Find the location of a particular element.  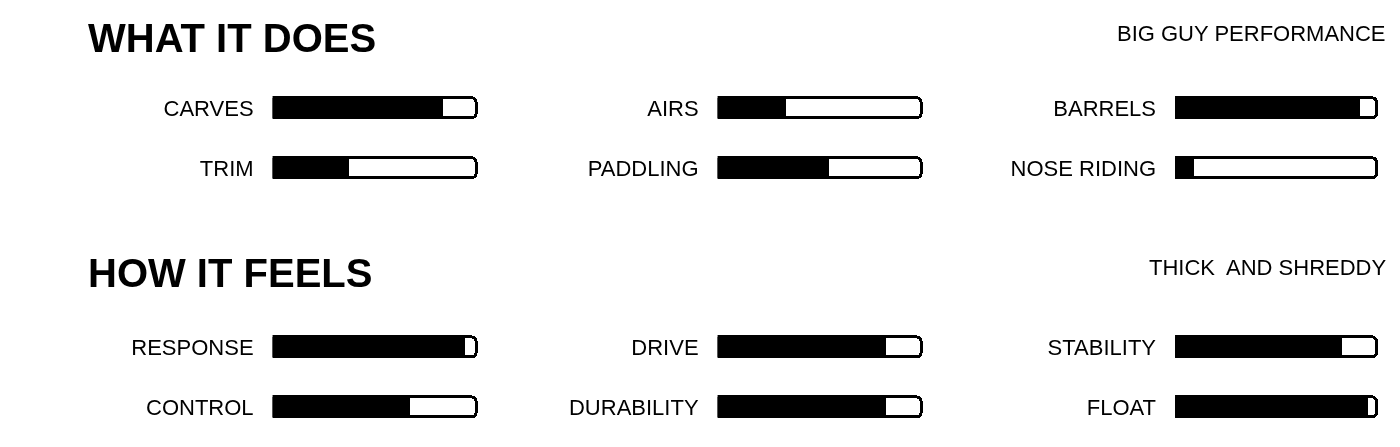

chart-title: WHAT IT DOES is located at coordinates (232, 38).